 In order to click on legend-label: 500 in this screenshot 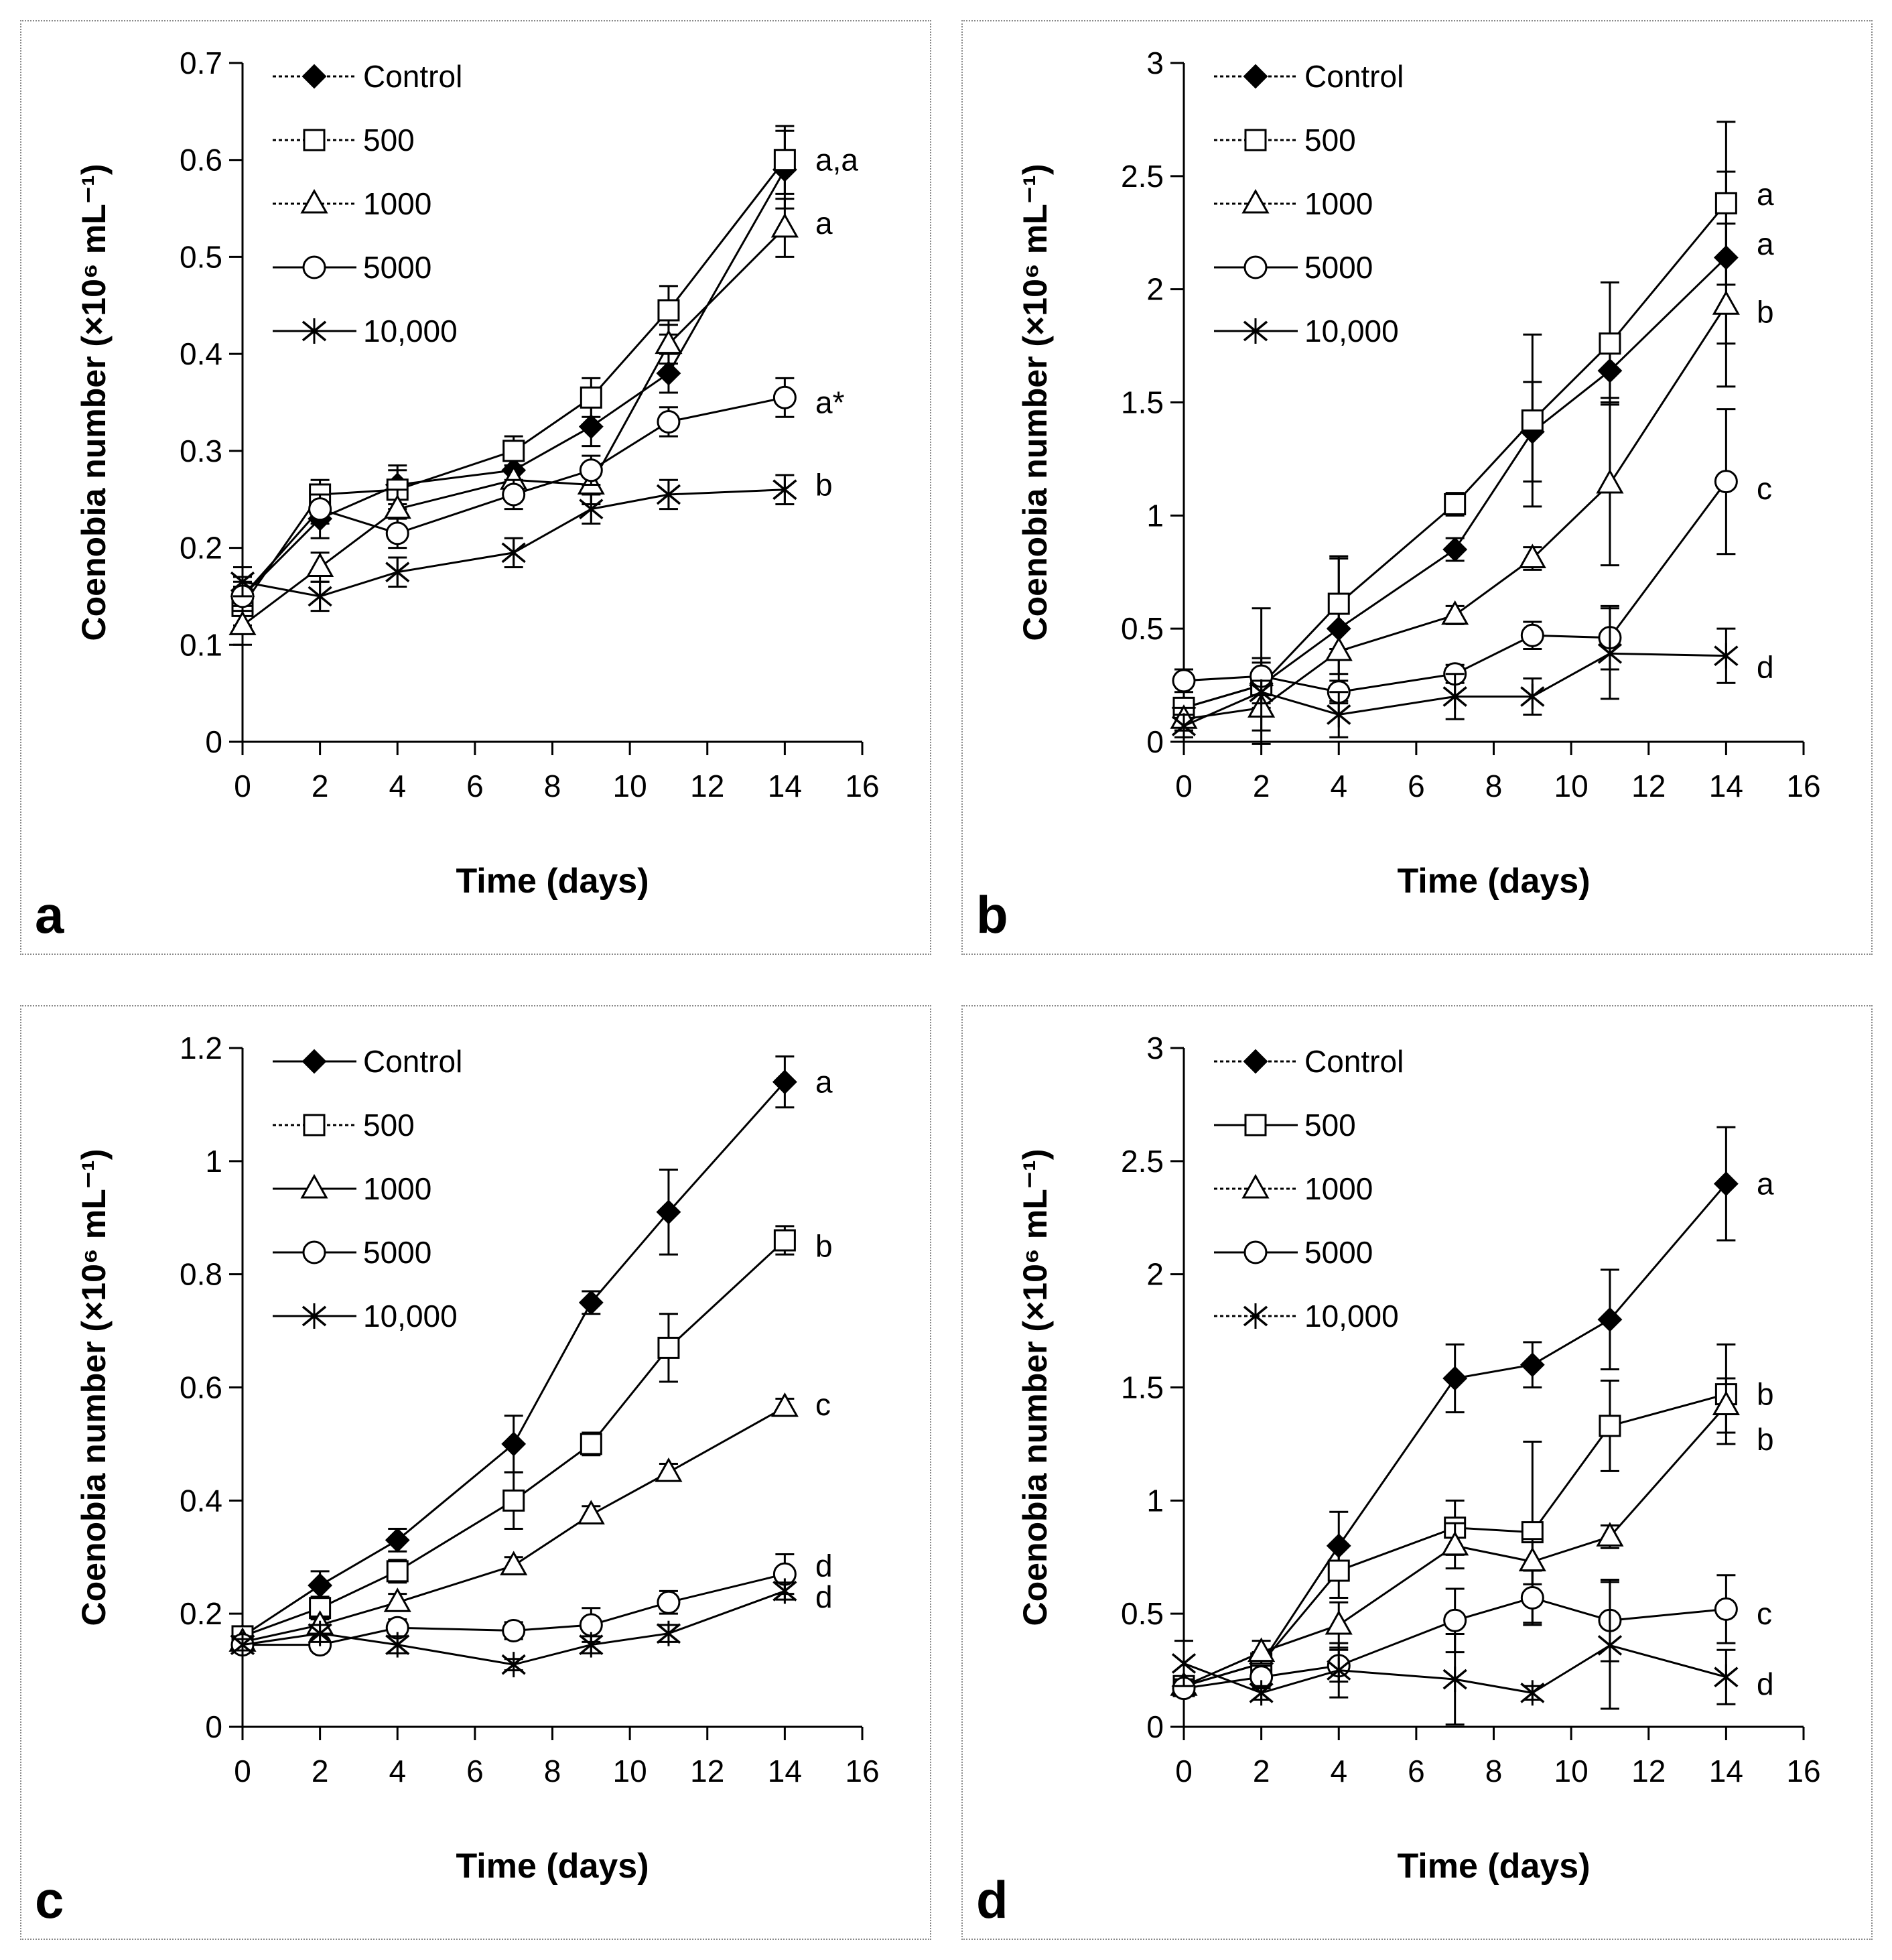, I will do `click(1330, 1125)`.